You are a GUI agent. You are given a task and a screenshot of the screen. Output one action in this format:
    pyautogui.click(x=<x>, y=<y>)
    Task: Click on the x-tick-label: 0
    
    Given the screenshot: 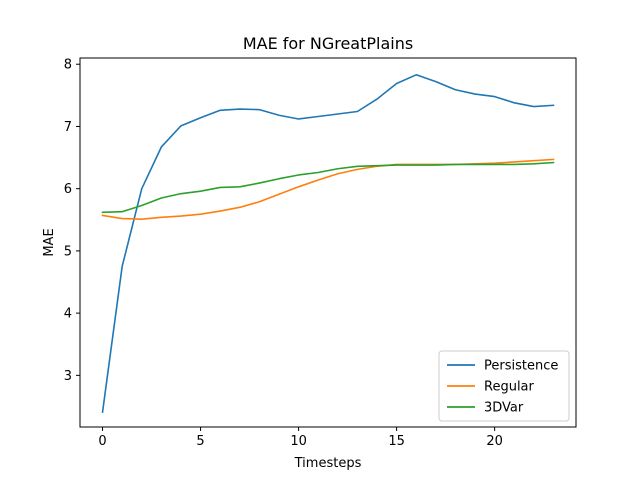 What is the action you would take?
    pyautogui.click(x=102, y=441)
    